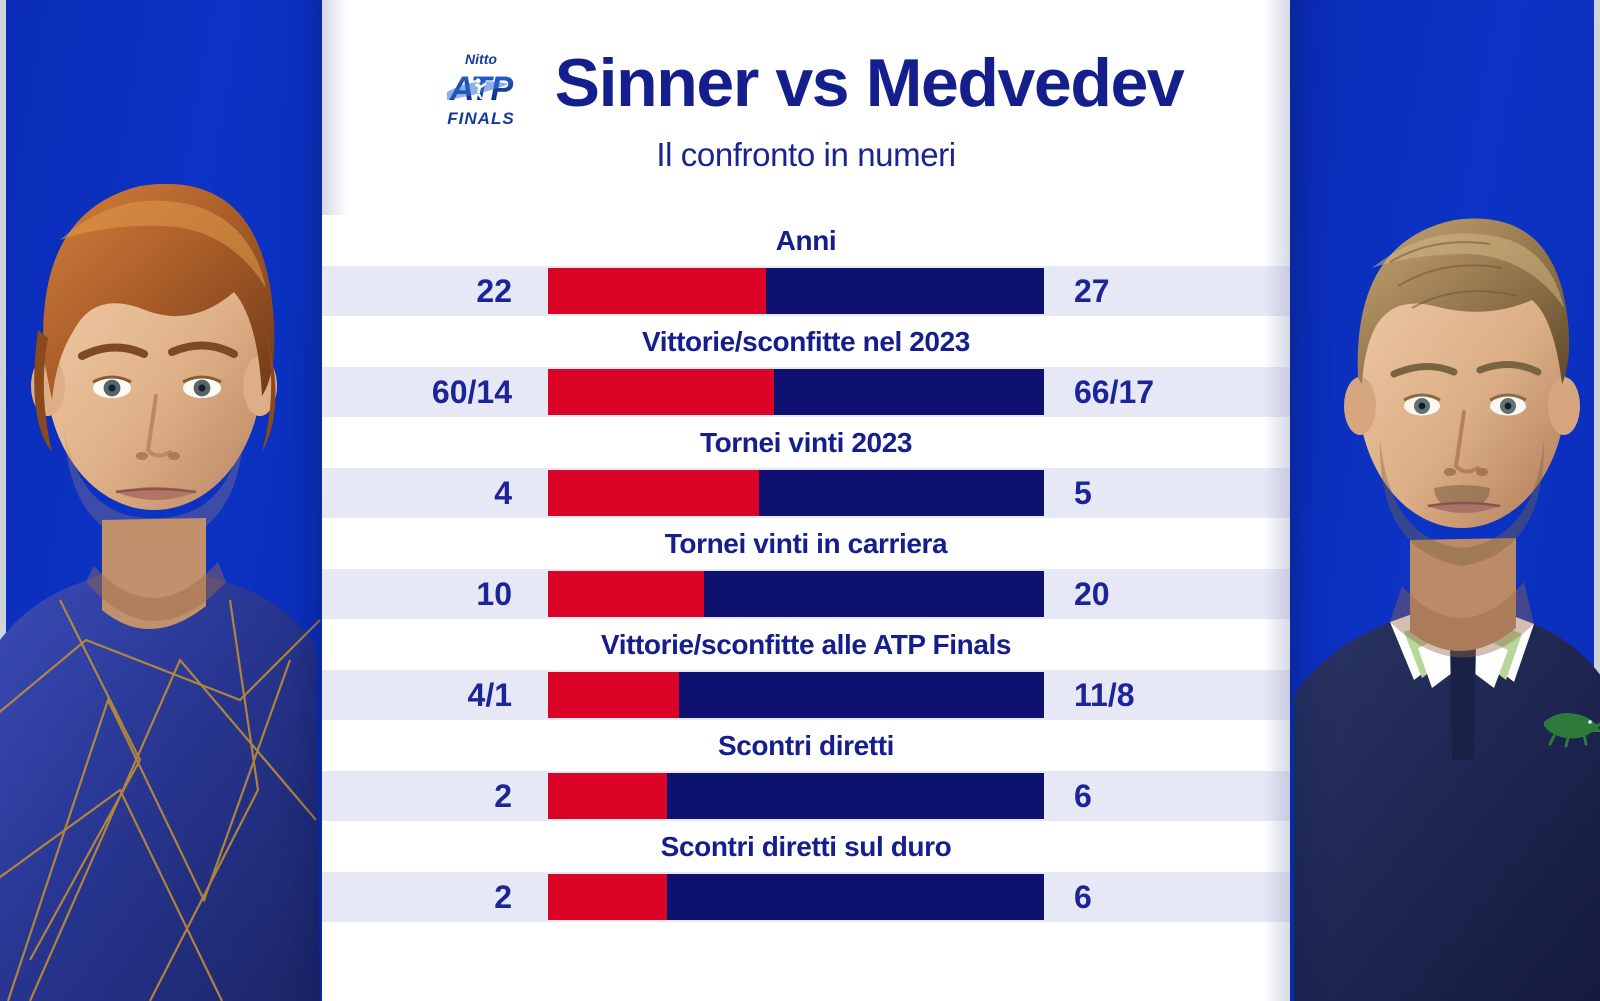  What do you see at coordinates (806, 846) in the screenshot?
I see `stat-label: Scontri diretti sul duro` at bounding box center [806, 846].